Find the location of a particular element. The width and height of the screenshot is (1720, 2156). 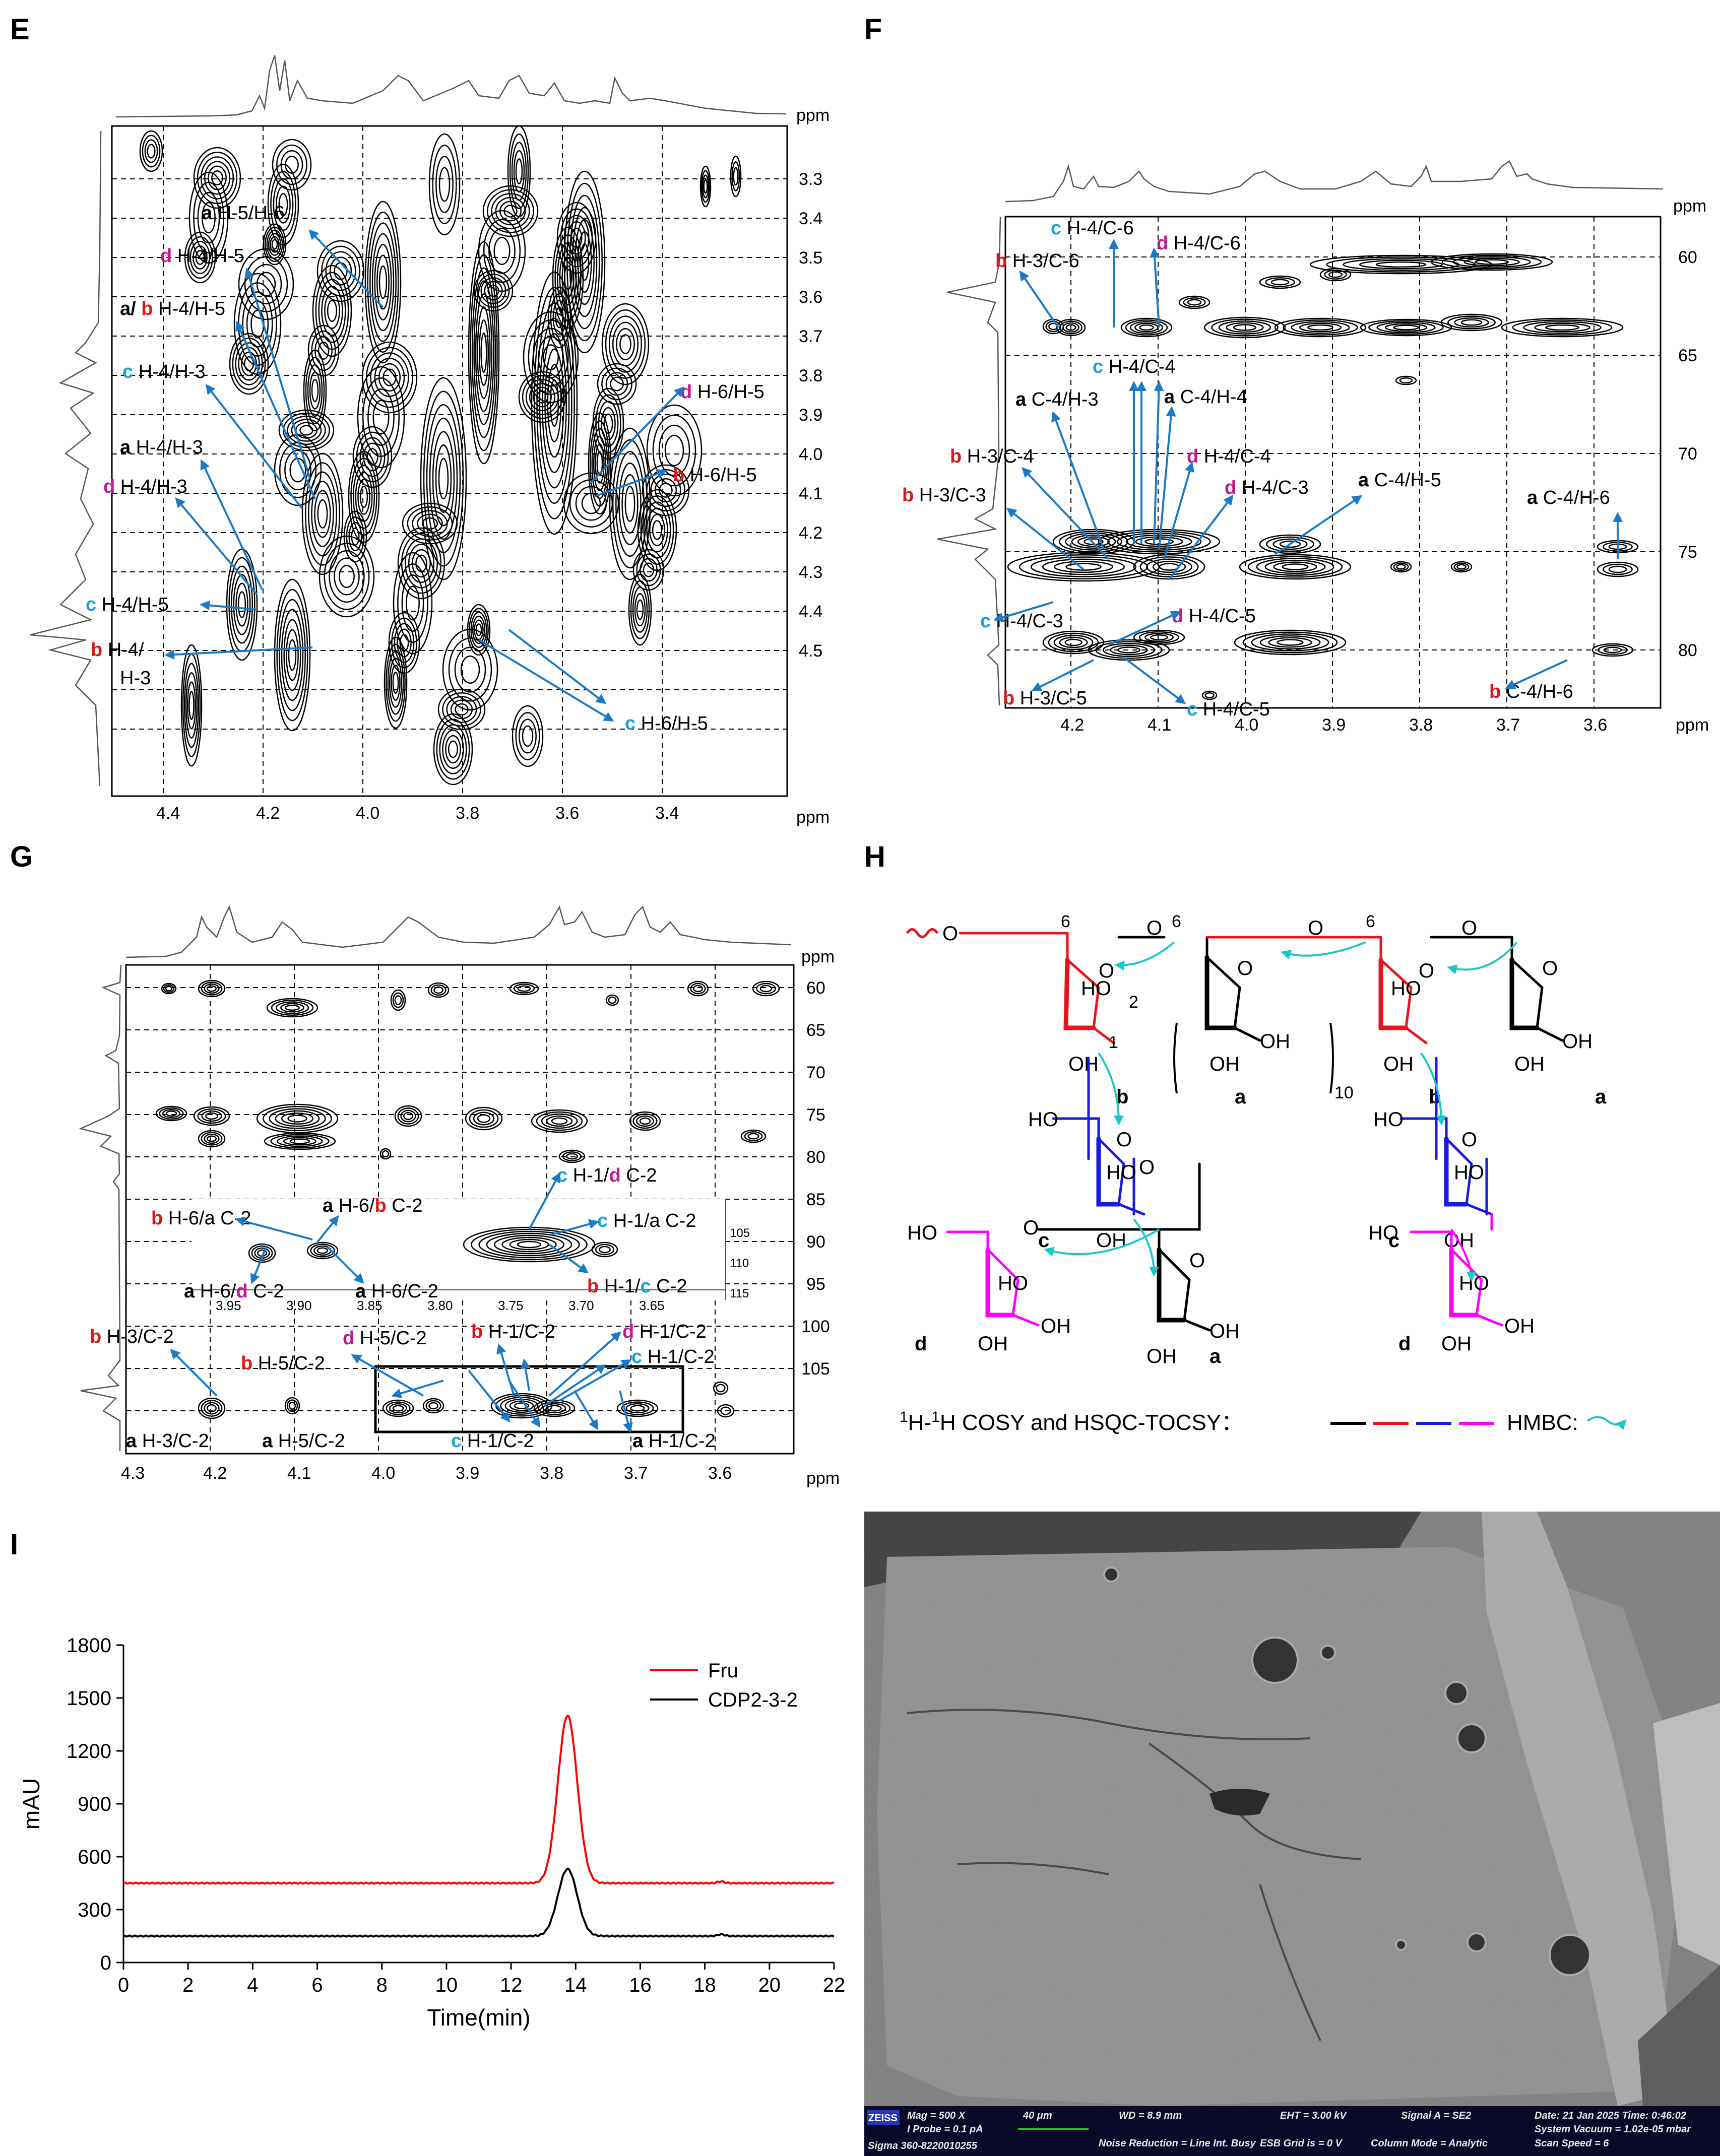

i-y-axis-label: mAU is located at coordinates (31, 1804).